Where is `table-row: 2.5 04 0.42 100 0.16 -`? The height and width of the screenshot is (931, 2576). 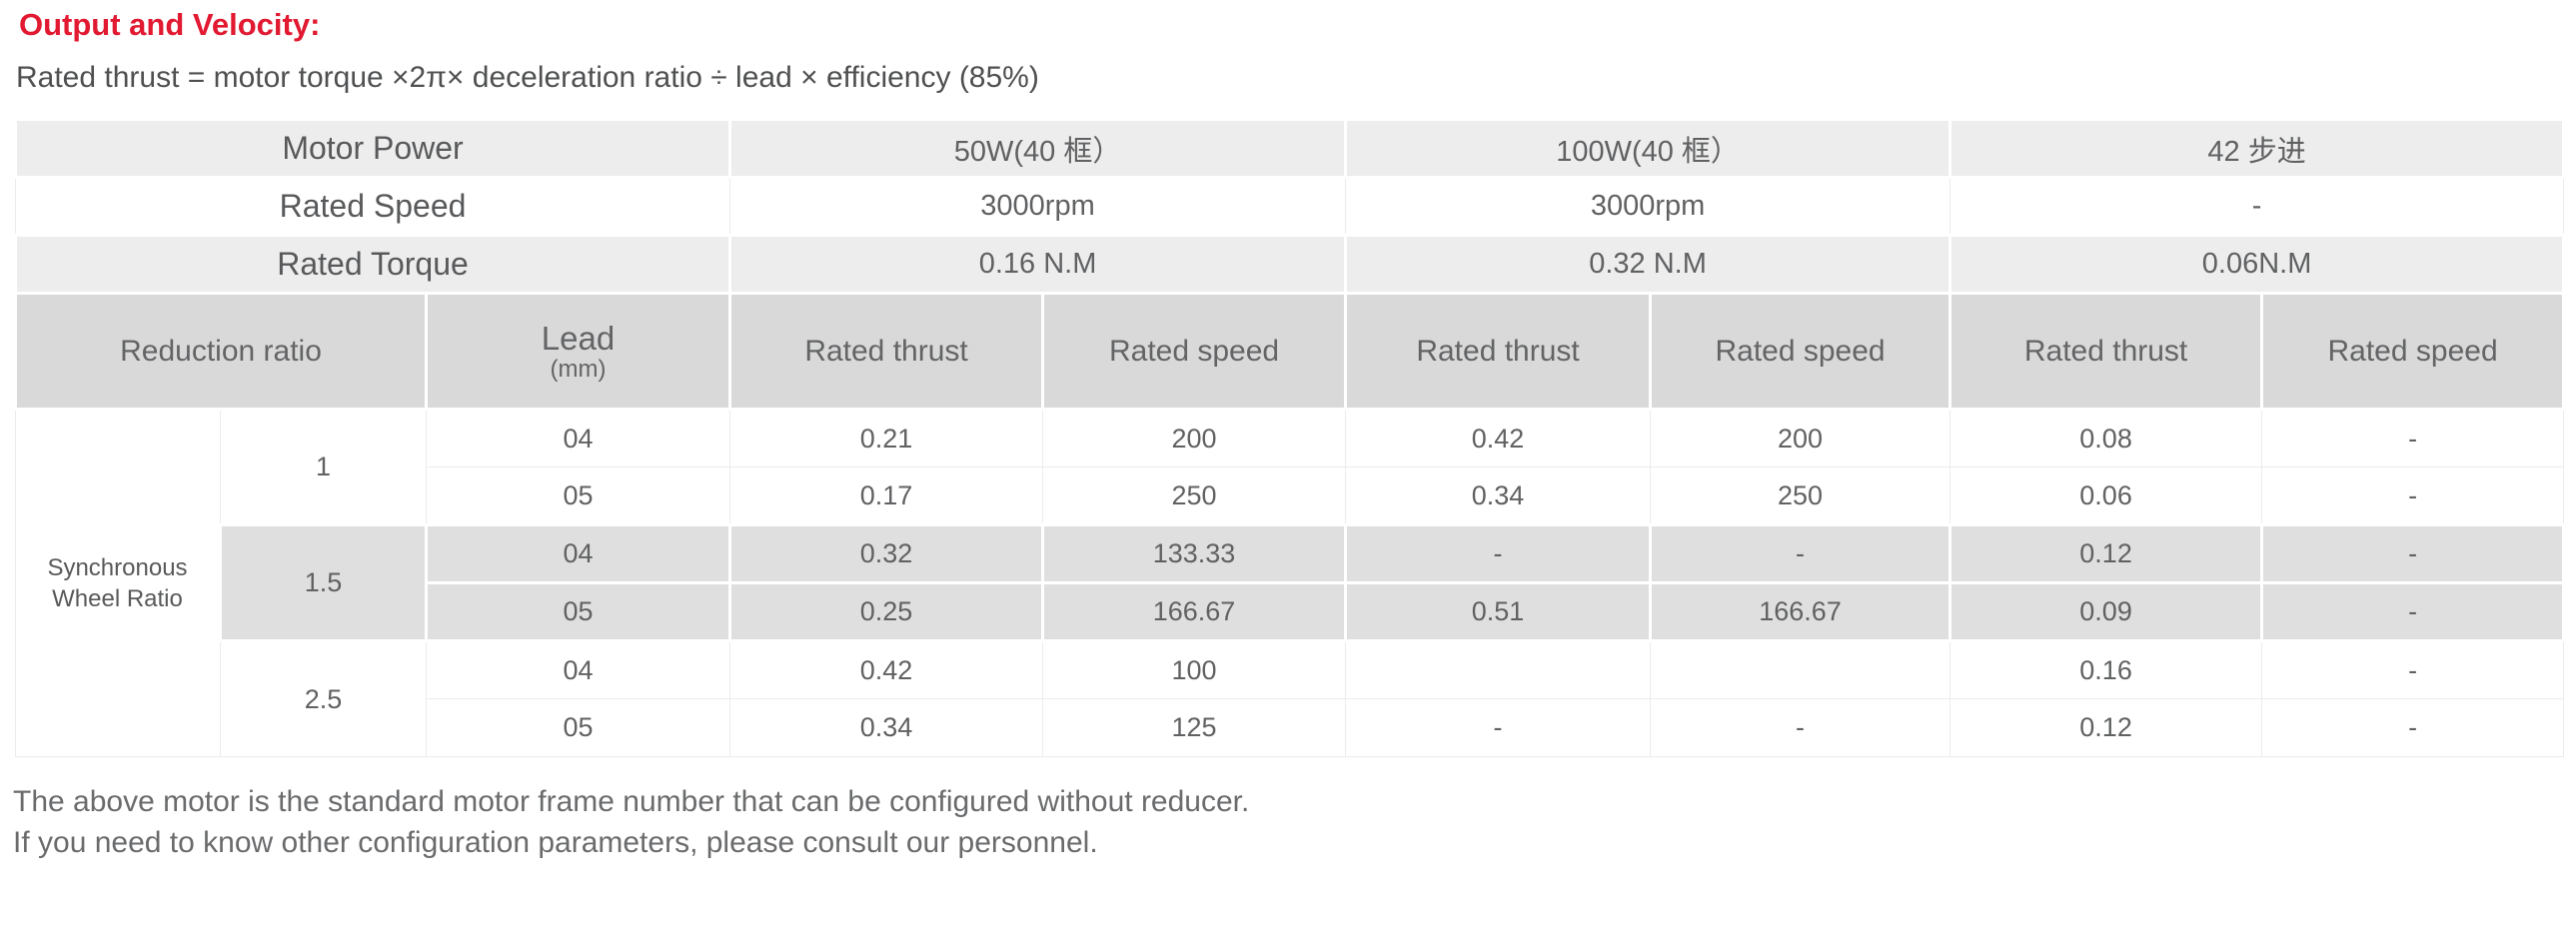
table-row: 2.5 04 0.42 100 0.16 - is located at coordinates (1290, 699).